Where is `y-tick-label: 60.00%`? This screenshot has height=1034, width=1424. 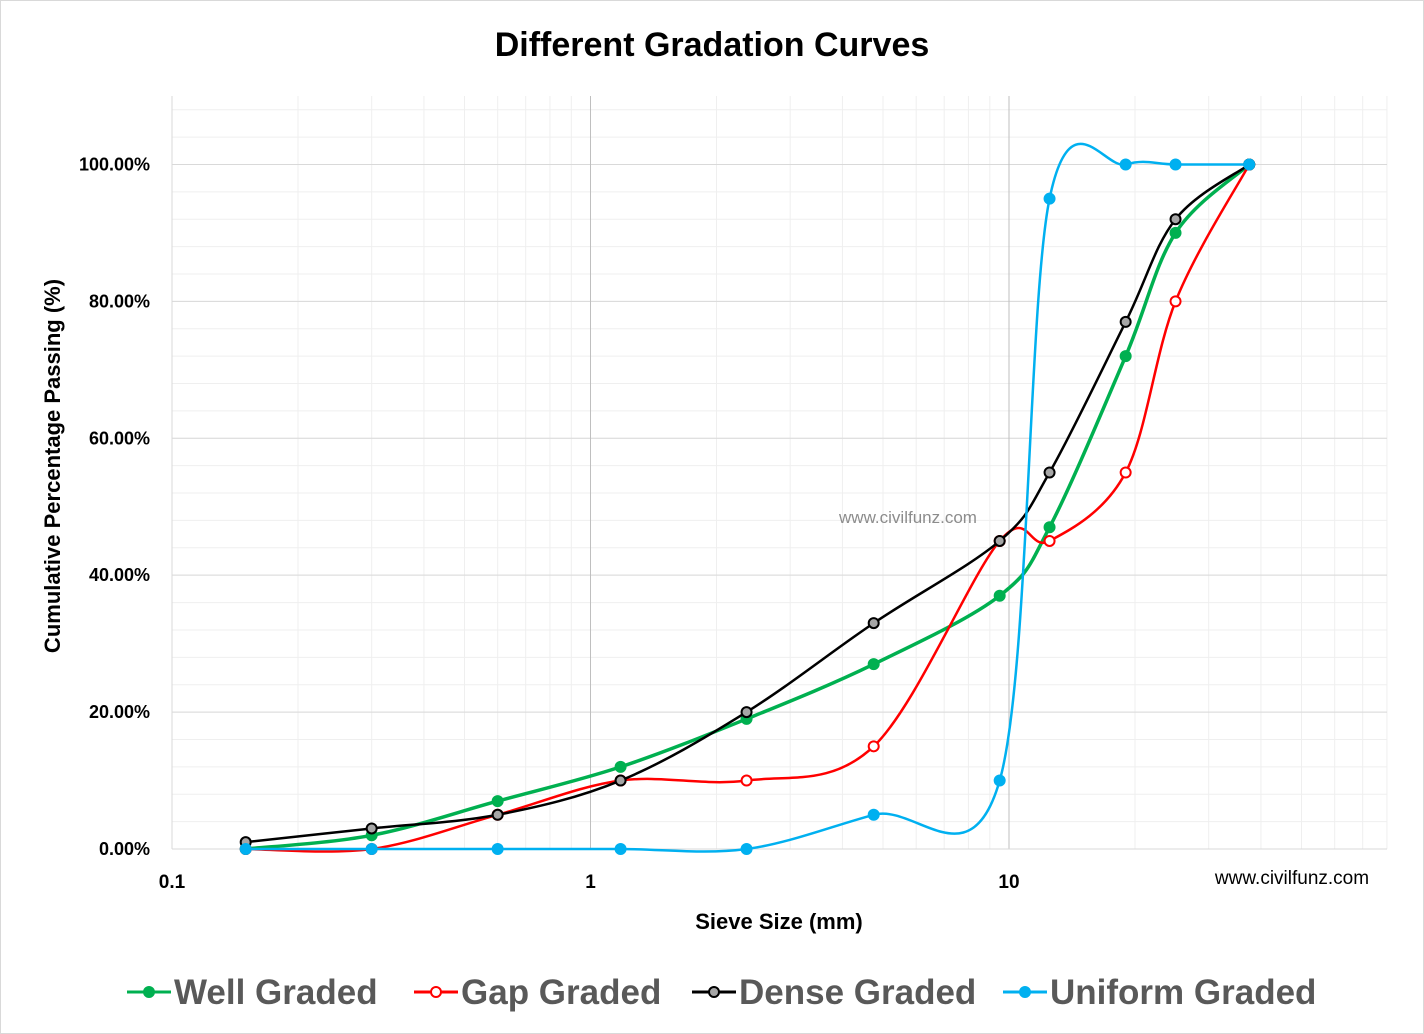
y-tick-label: 60.00% is located at coordinates (119, 438).